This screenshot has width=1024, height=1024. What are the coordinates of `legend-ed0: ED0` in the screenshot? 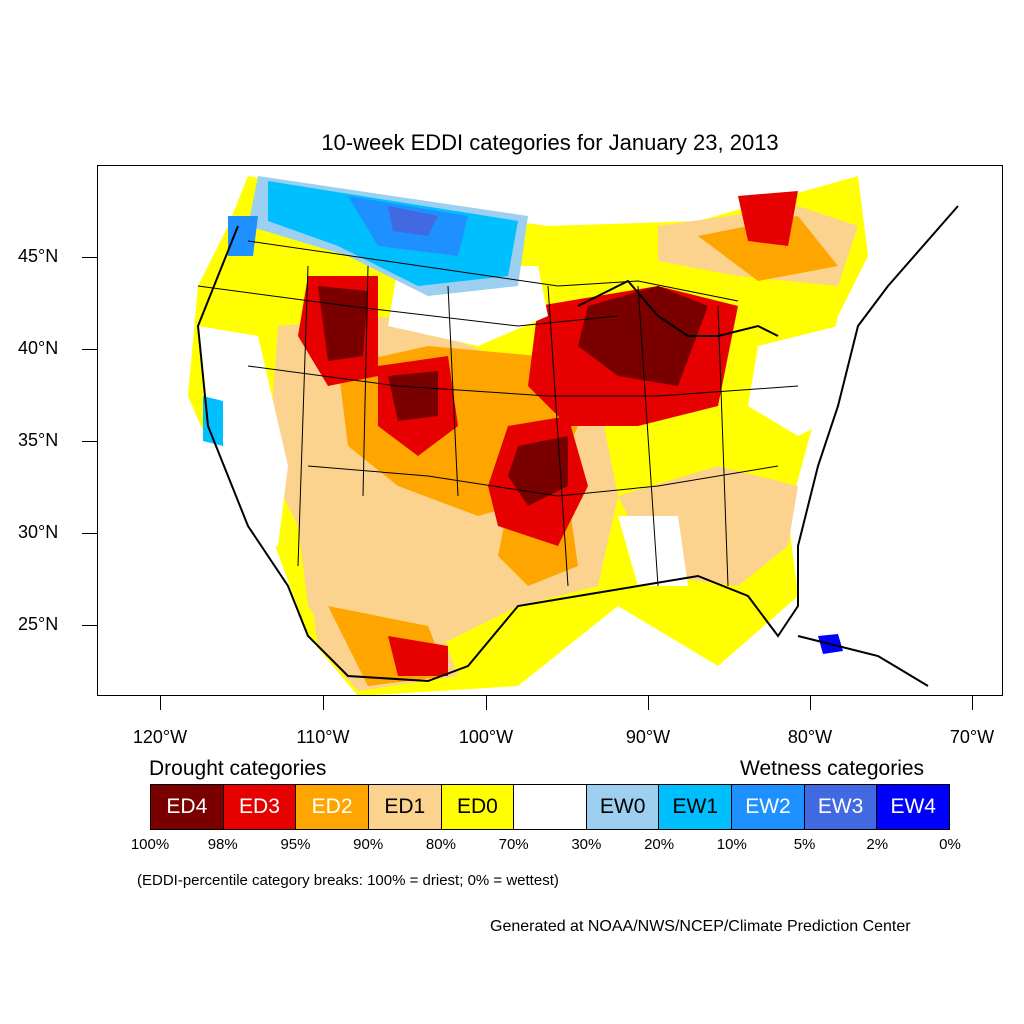 It's located at (478, 807).